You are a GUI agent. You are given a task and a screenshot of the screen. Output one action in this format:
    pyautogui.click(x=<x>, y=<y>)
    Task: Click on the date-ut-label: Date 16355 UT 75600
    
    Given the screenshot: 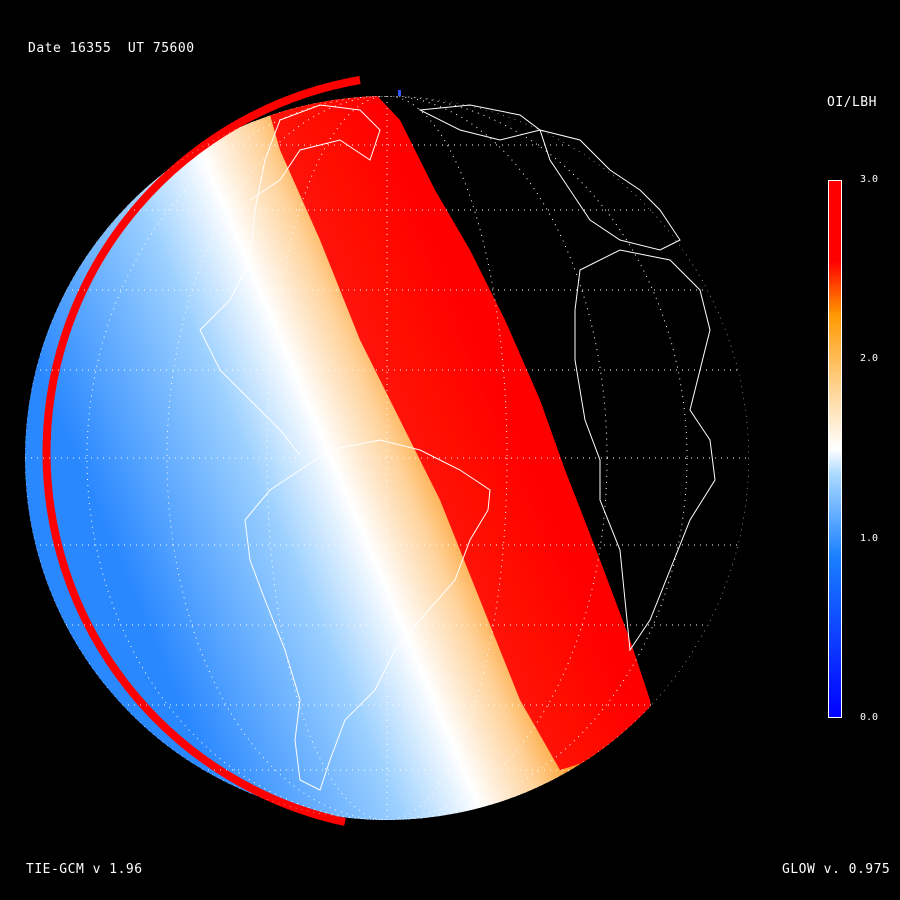 What is the action you would take?
    pyautogui.click(x=111, y=48)
    